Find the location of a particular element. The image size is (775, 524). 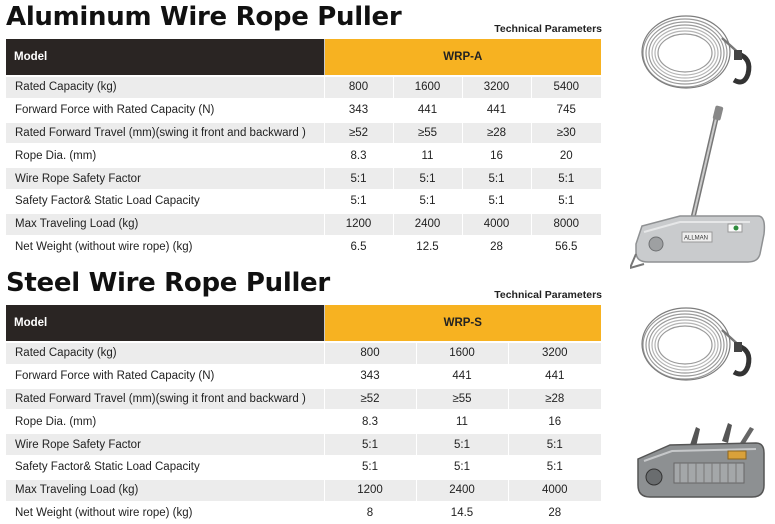

cell-value: 5400 is located at coordinates (566, 87).